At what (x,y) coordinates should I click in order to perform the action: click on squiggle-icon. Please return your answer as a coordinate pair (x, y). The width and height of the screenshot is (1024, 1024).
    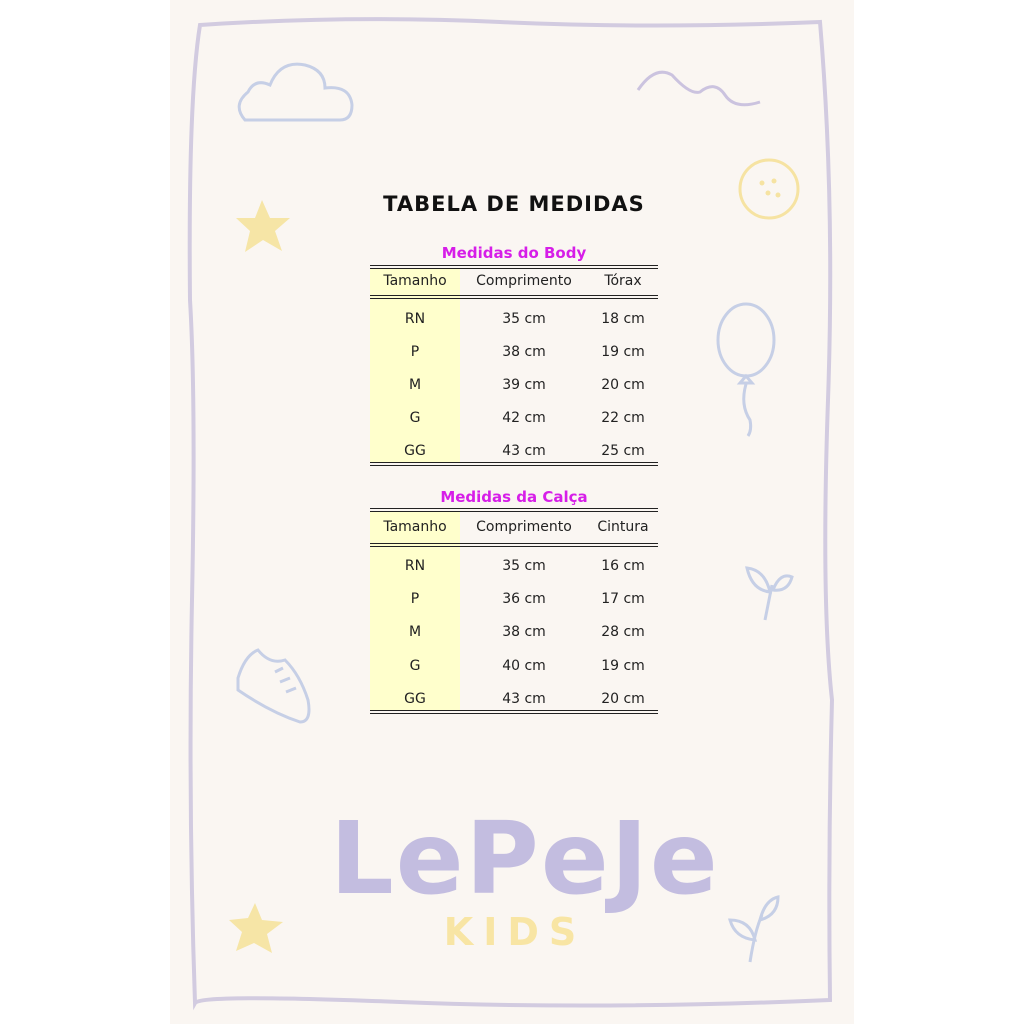
    Looking at the image, I should click on (698, 88).